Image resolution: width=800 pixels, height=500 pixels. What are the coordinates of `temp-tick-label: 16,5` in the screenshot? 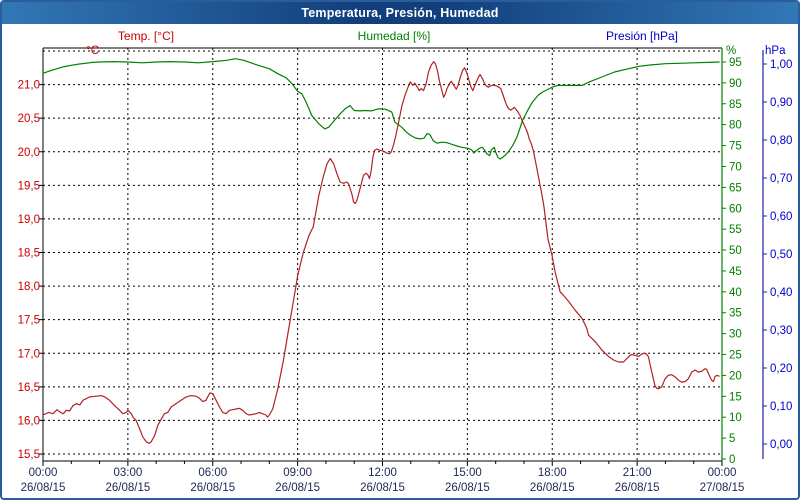 It's located at (29, 388).